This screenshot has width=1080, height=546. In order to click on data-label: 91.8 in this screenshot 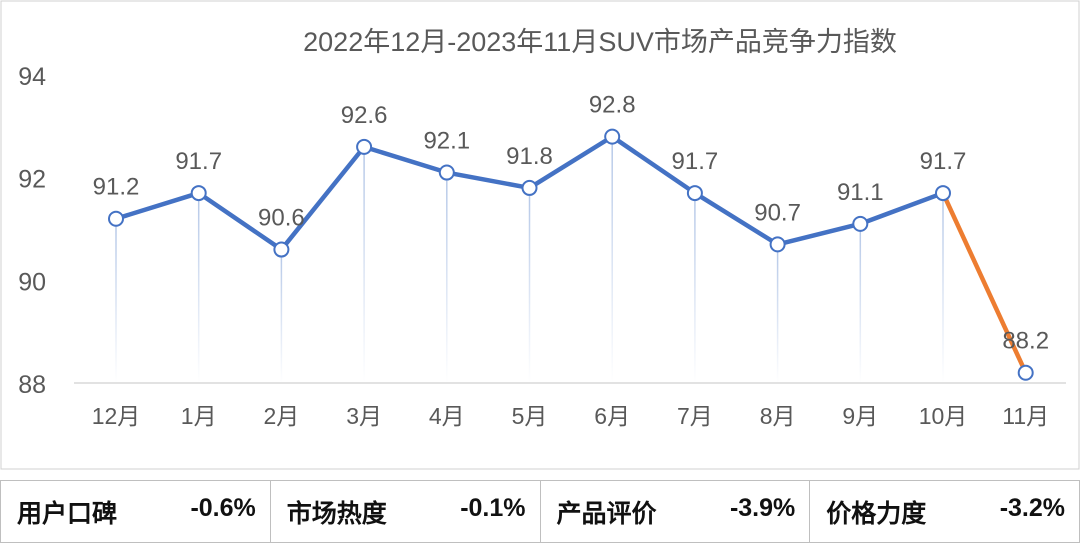, I will do `click(529, 156)`.